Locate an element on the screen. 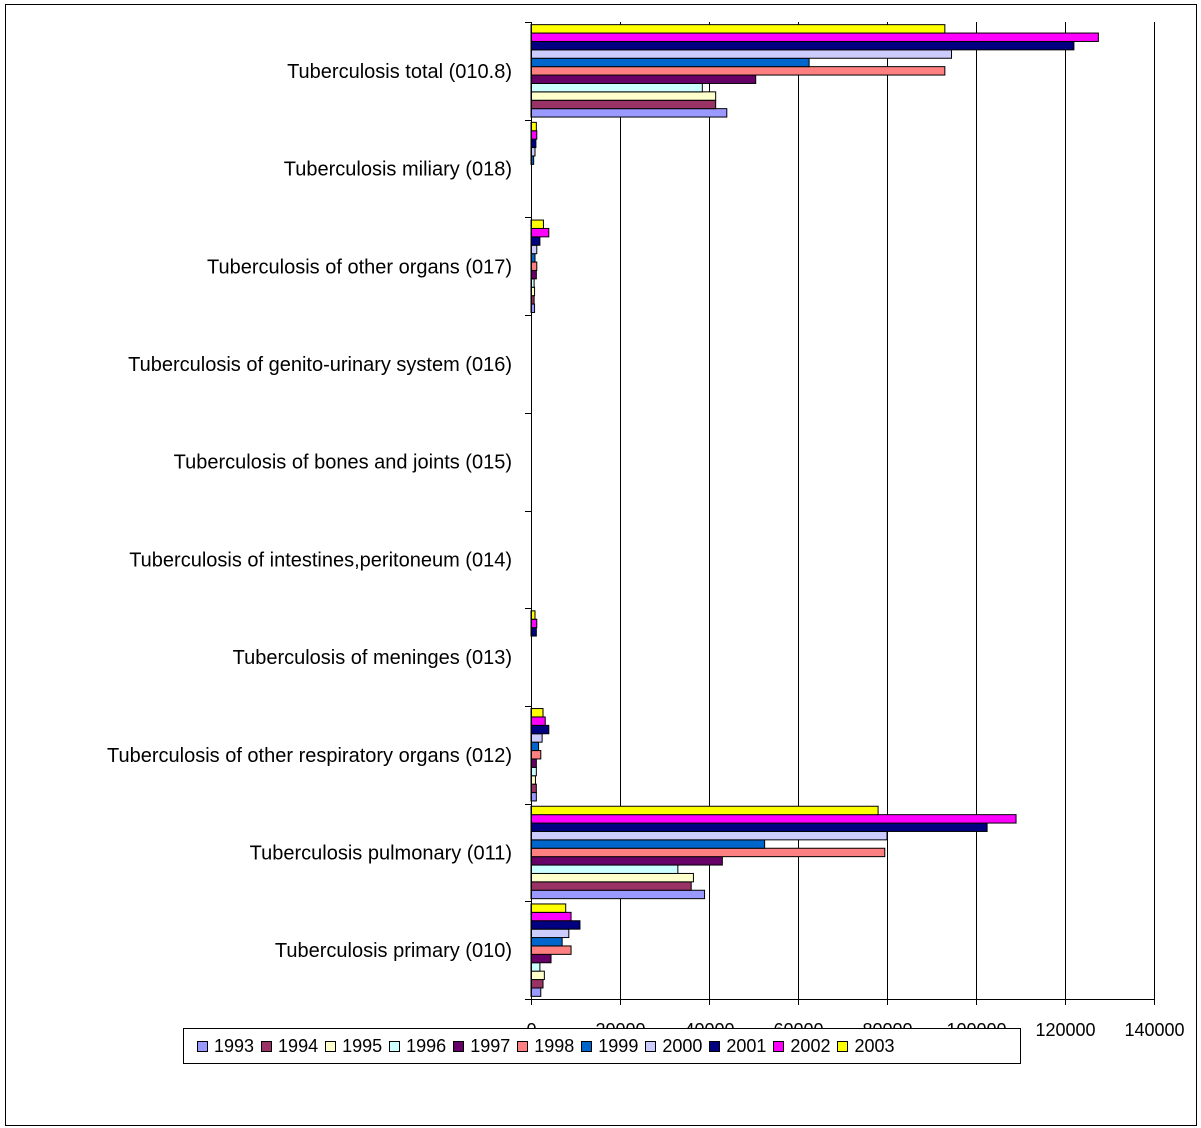  legend-label: 2001 is located at coordinates (746, 1045).